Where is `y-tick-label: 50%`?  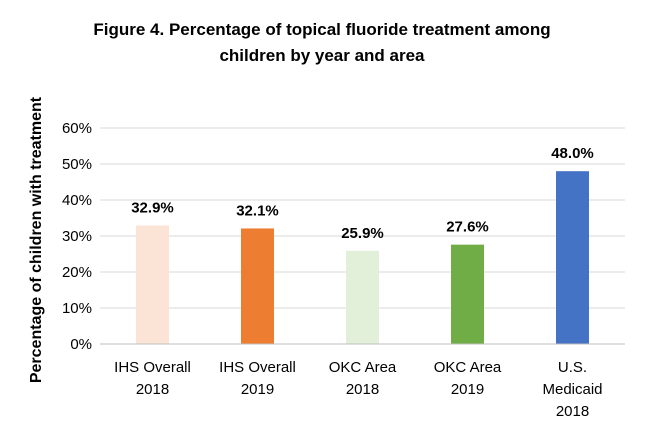 y-tick-label: 50% is located at coordinates (77, 164).